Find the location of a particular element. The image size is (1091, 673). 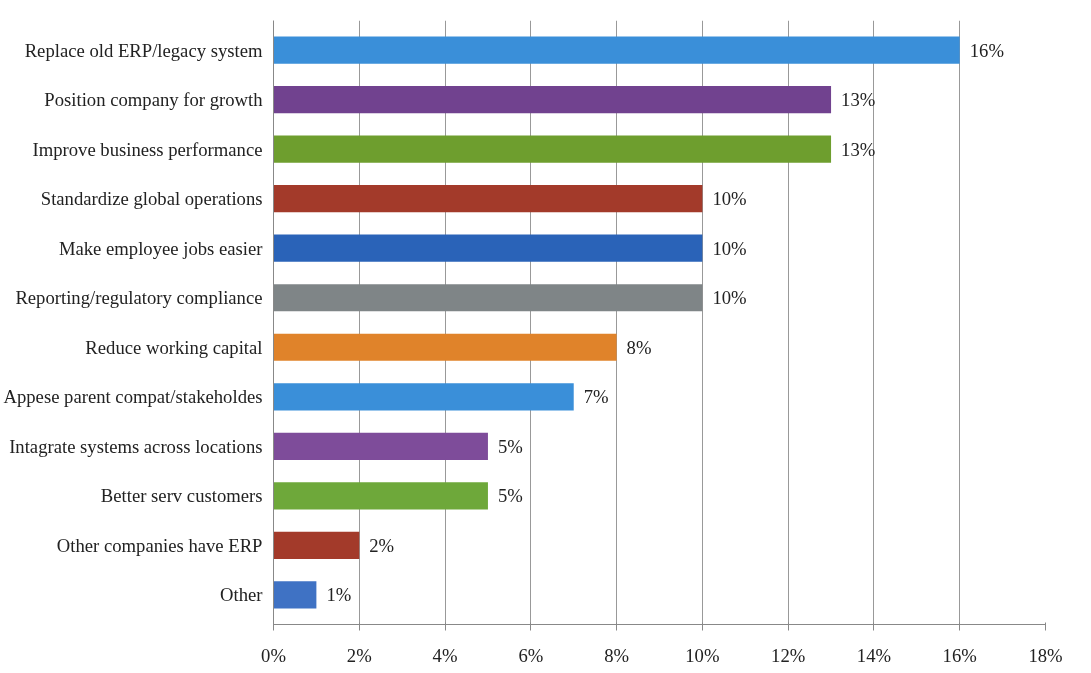

x-tick-label: 6% is located at coordinates (531, 655).